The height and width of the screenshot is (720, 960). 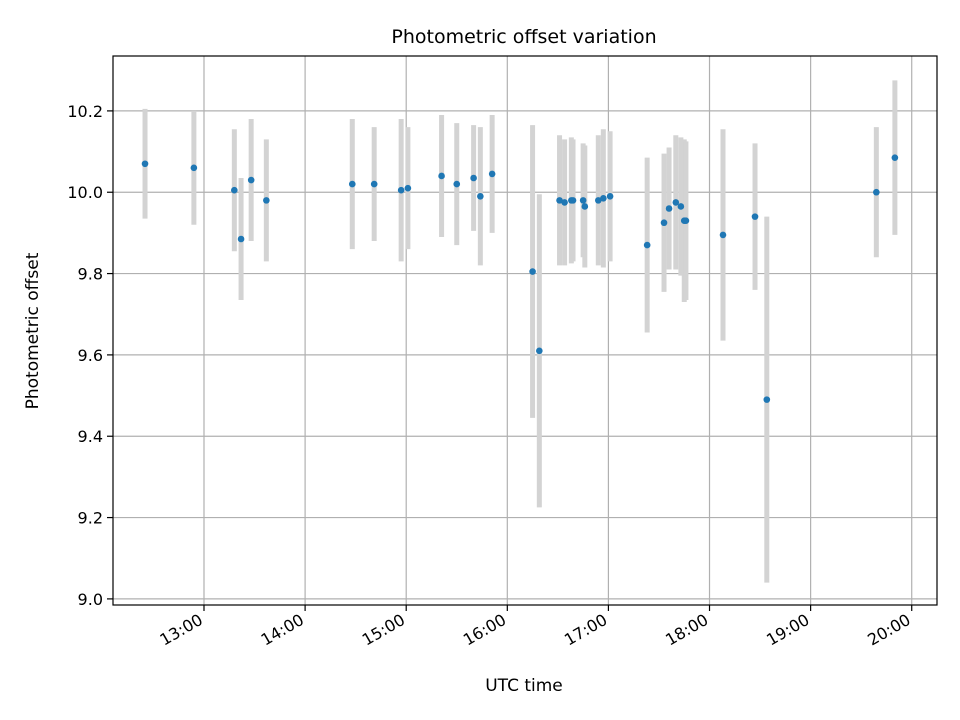 I want to click on x-tick-label: 18:00, so click(x=686, y=630).